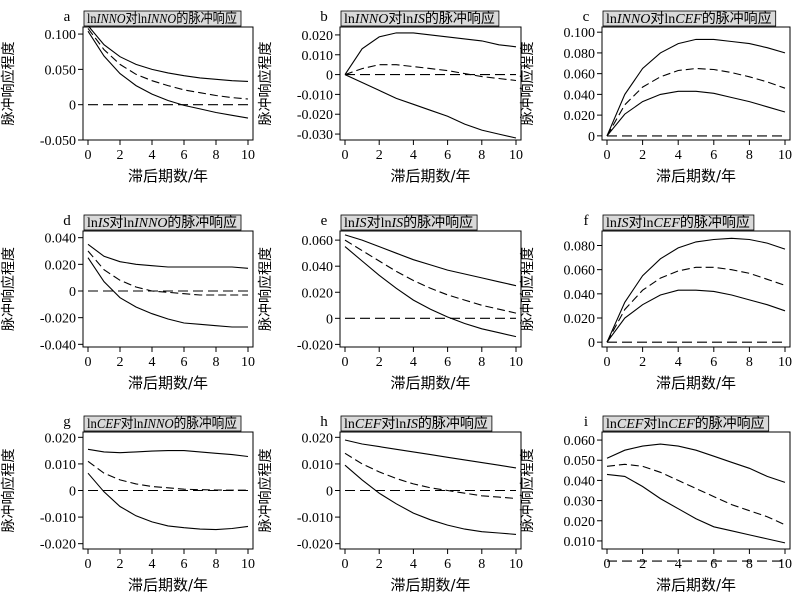 The width and height of the screenshot is (800, 600). Describe the element at coordinates (216, 155) in the screenshot. I see `chart-a-xtick-label: 8` at that location.